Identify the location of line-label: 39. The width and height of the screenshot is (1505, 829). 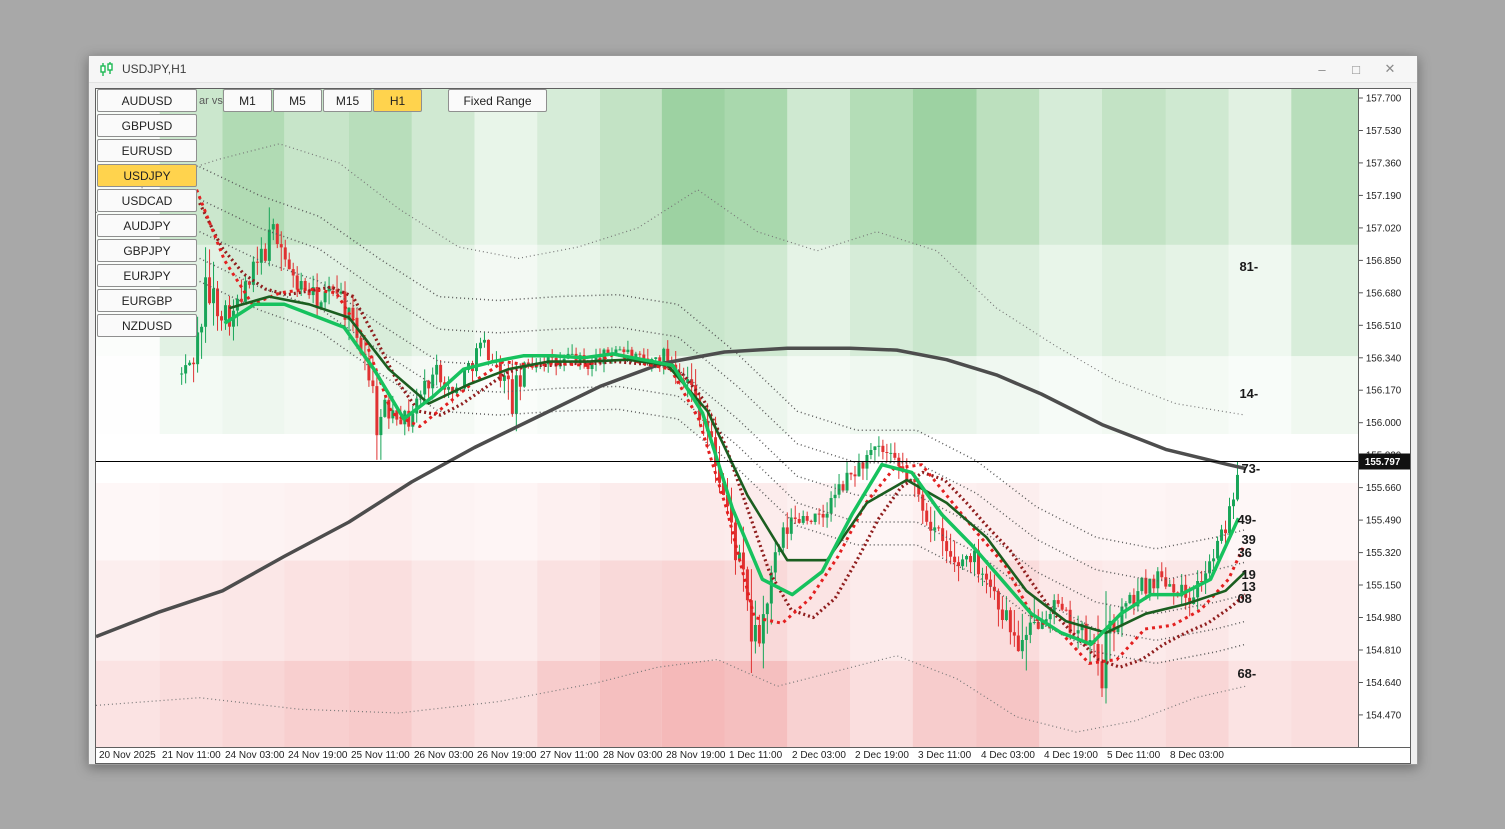
(1248, 539).